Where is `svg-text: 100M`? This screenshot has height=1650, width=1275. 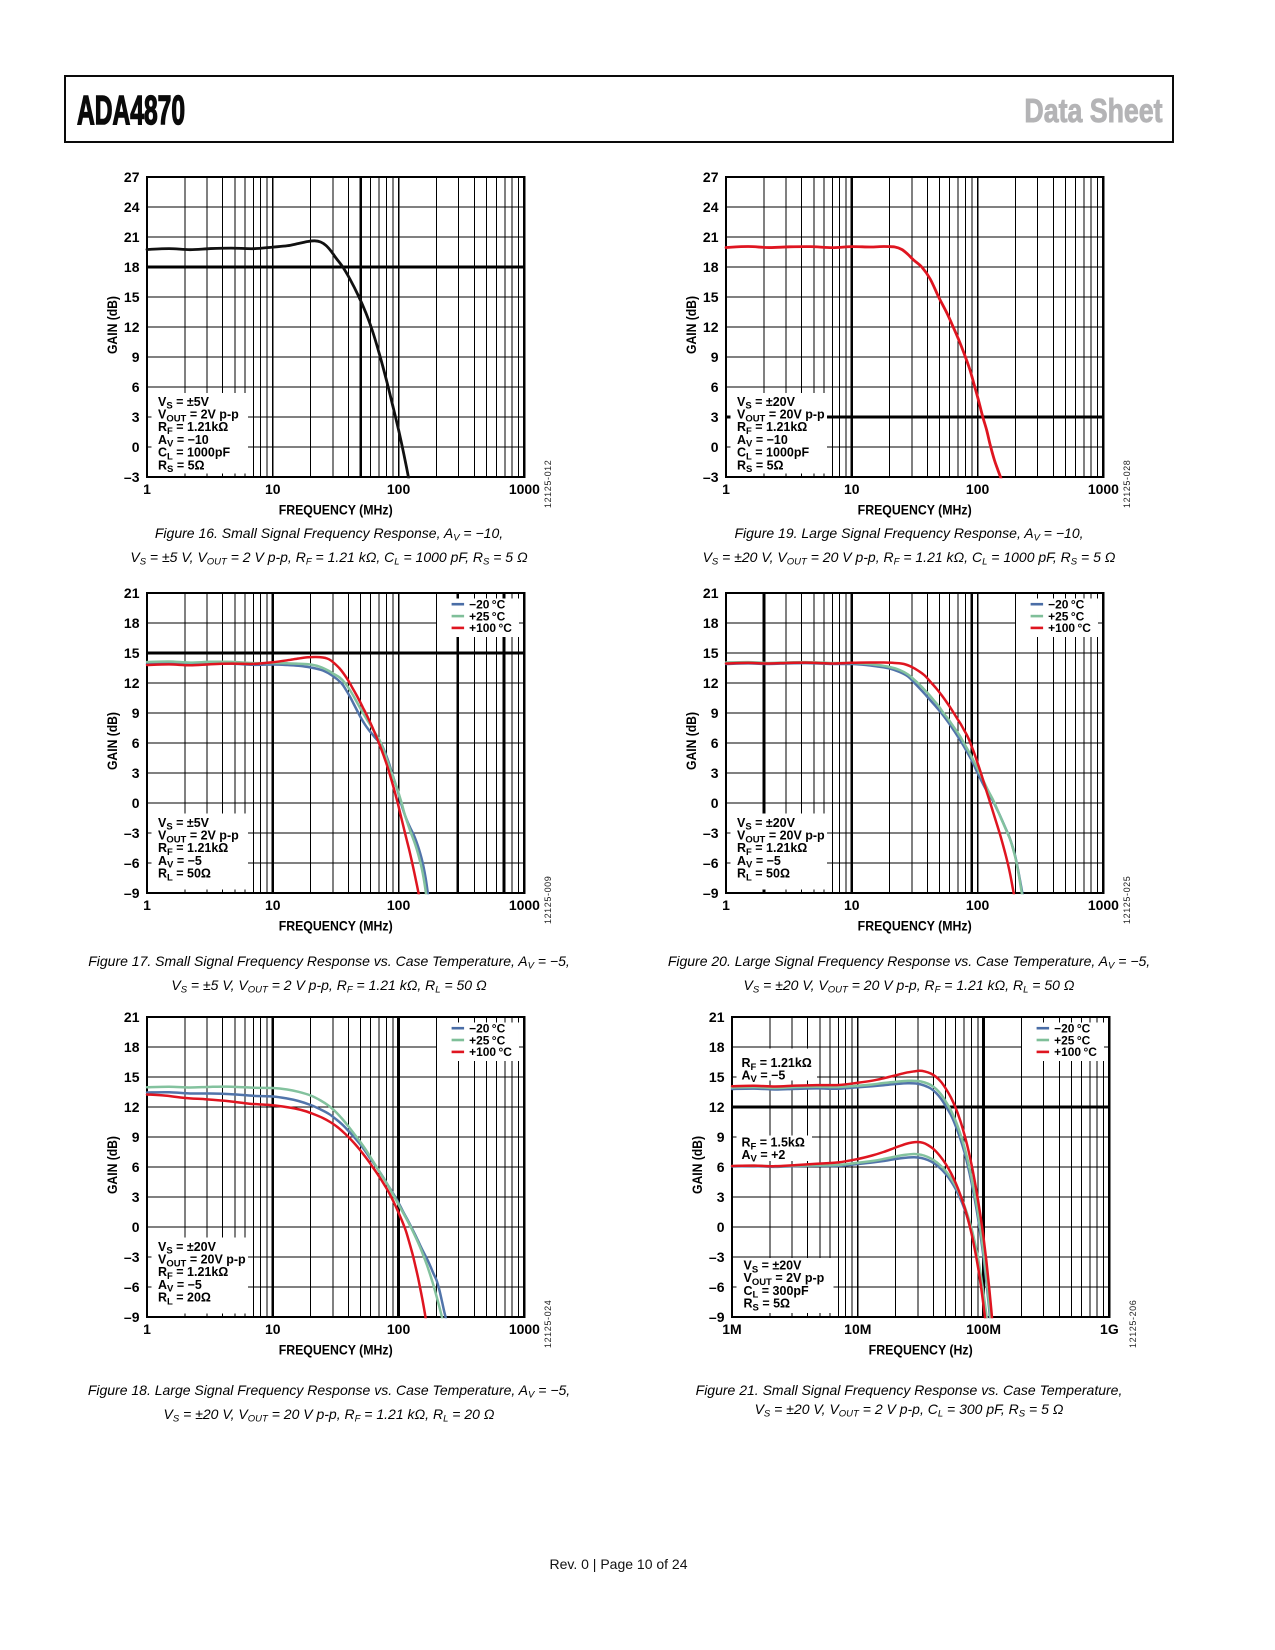 svg-text: 100M is located at coordinates (983, 1328).